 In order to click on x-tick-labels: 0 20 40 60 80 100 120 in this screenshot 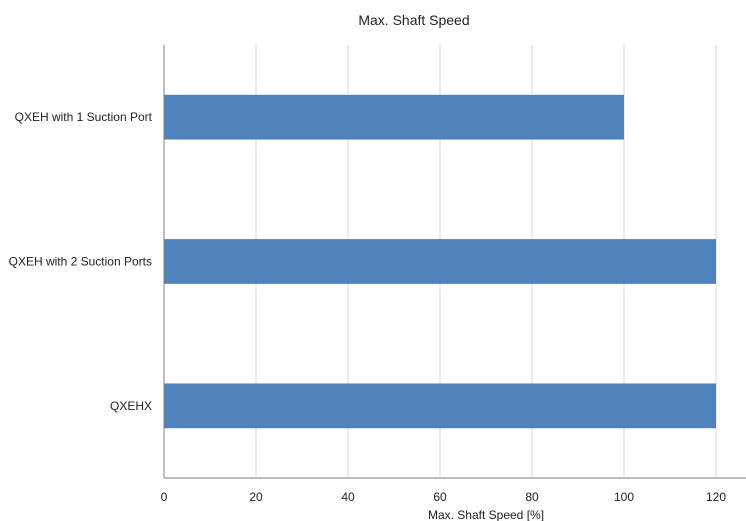, I will do `click(444, 497)`.